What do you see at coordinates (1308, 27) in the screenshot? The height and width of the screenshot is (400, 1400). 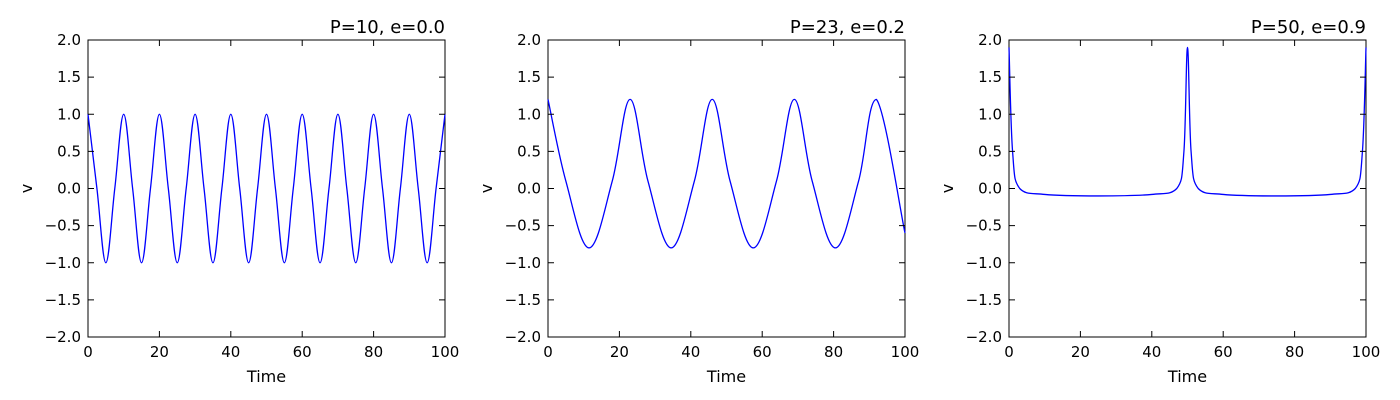 I see `chart-title: P=50, e=0.9` at bounding box center [1308, 27].